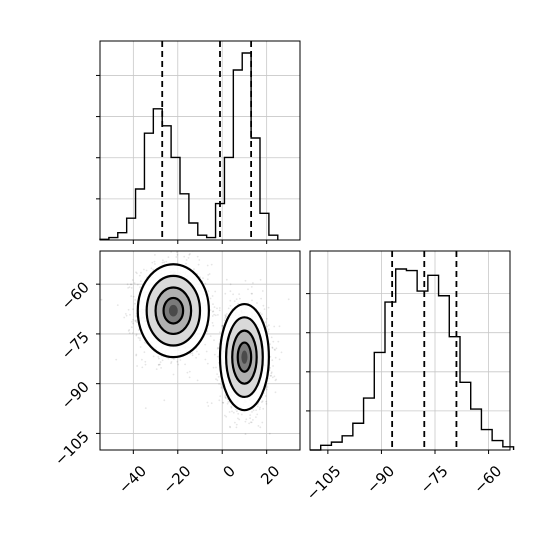 The height and width of the screenshot is (550, 550). I want to click on gridlines, so click(200, 140).